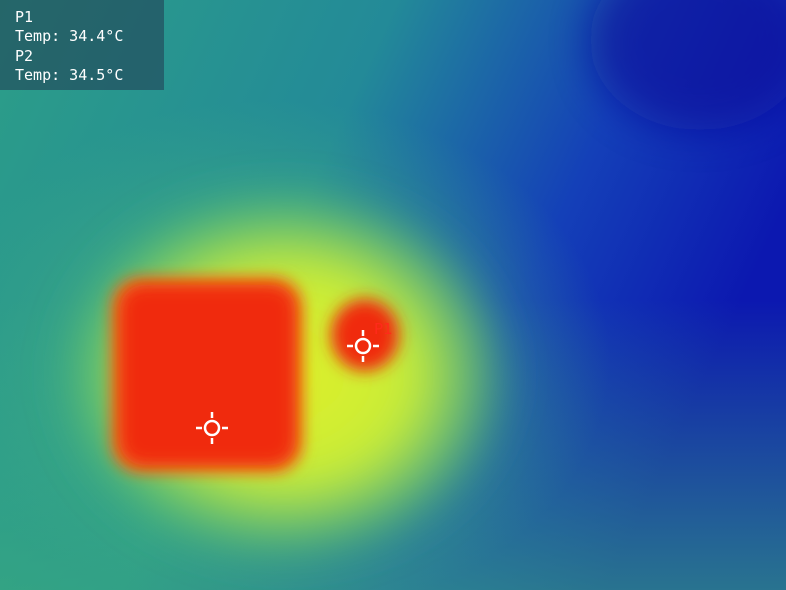 The width and height of the screenshot is (786, 590). What do you see at coordinates (24, 56) in the screenshot?
I see `readout-label: P2` at bounding box center [24, 56].